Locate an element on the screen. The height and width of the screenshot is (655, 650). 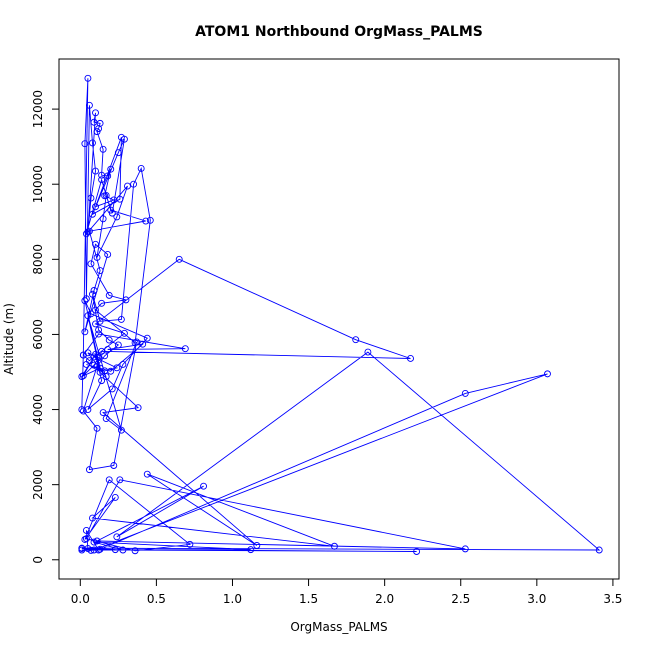
x-axis: 0.0 0.5 1.0 1.5 2.0 2.5 3.0 3.5 is located at coordinates (346, 592).